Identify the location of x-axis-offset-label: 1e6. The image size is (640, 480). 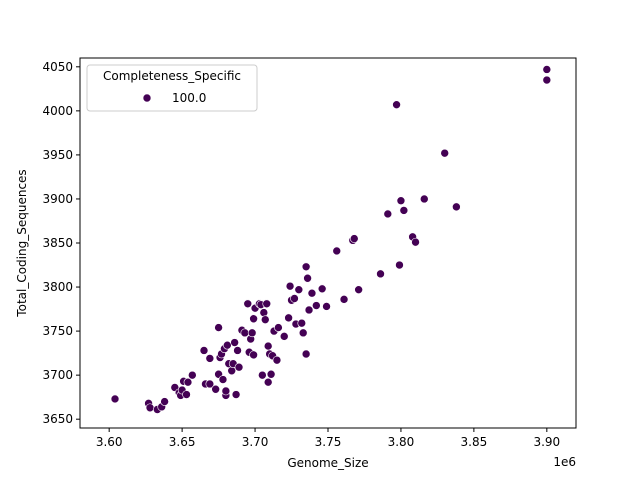
(564, 462).